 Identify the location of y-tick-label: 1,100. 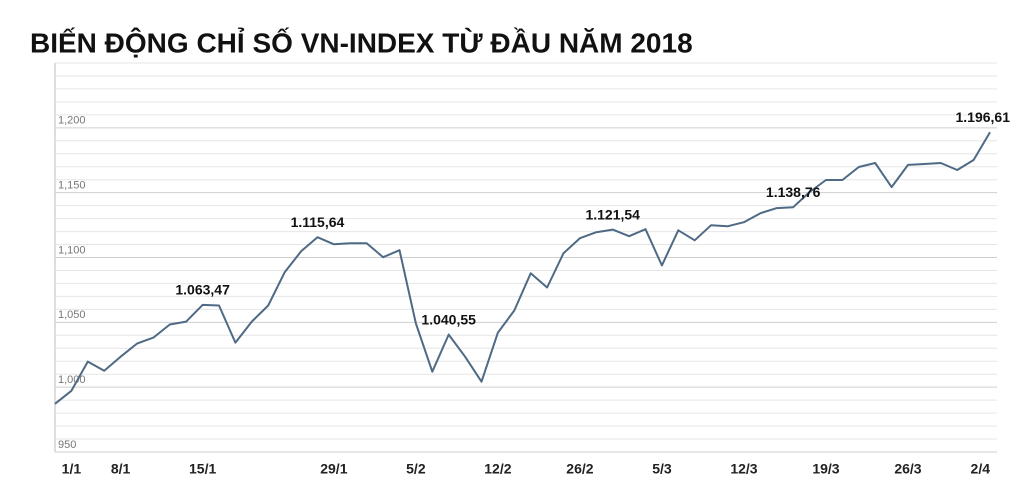
(72, 250).